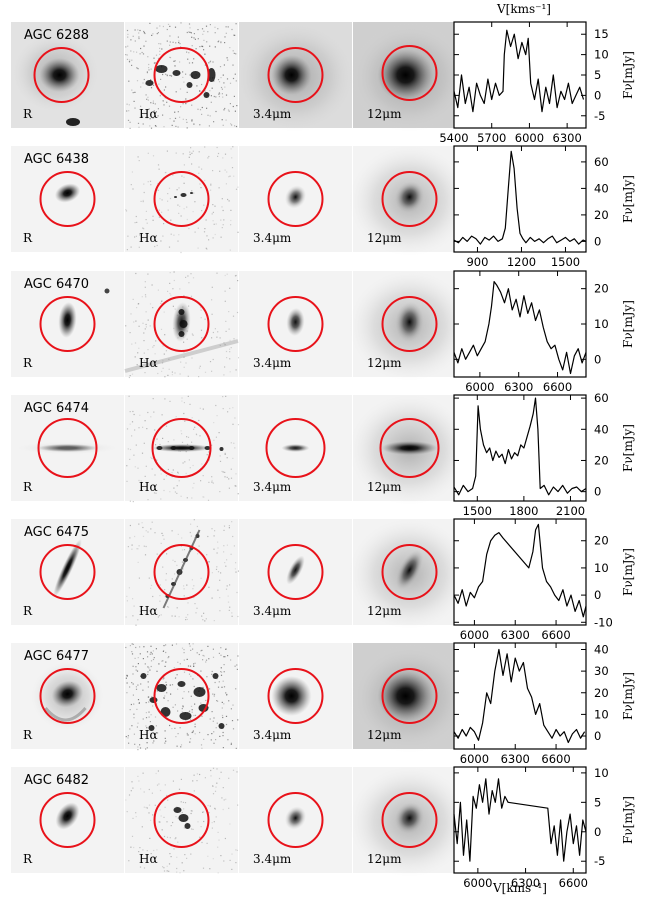  Describe the element at coordinates (56, 408) in the screenshot. I see `galaxy-name: AGC 6474` at that location.